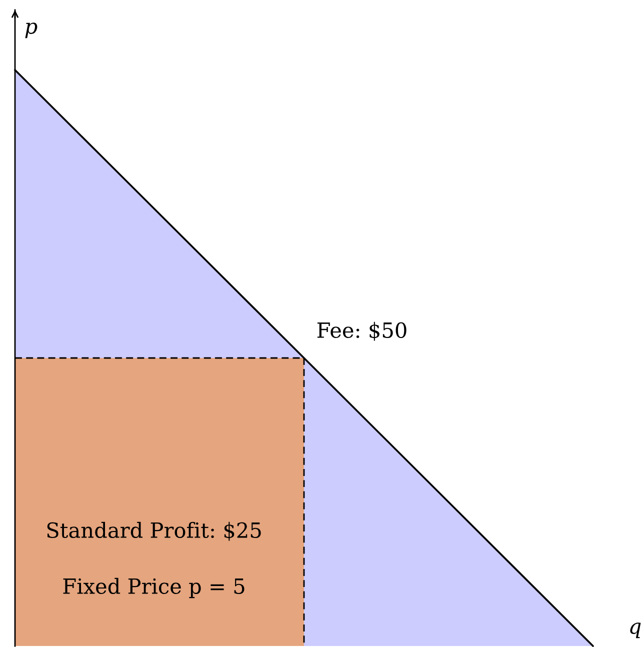 The height and width of the screenshot is (647, 643). Describe the element at coordinates (31, 30) in the screenshot. I see `y-axis-title: p` at that location.